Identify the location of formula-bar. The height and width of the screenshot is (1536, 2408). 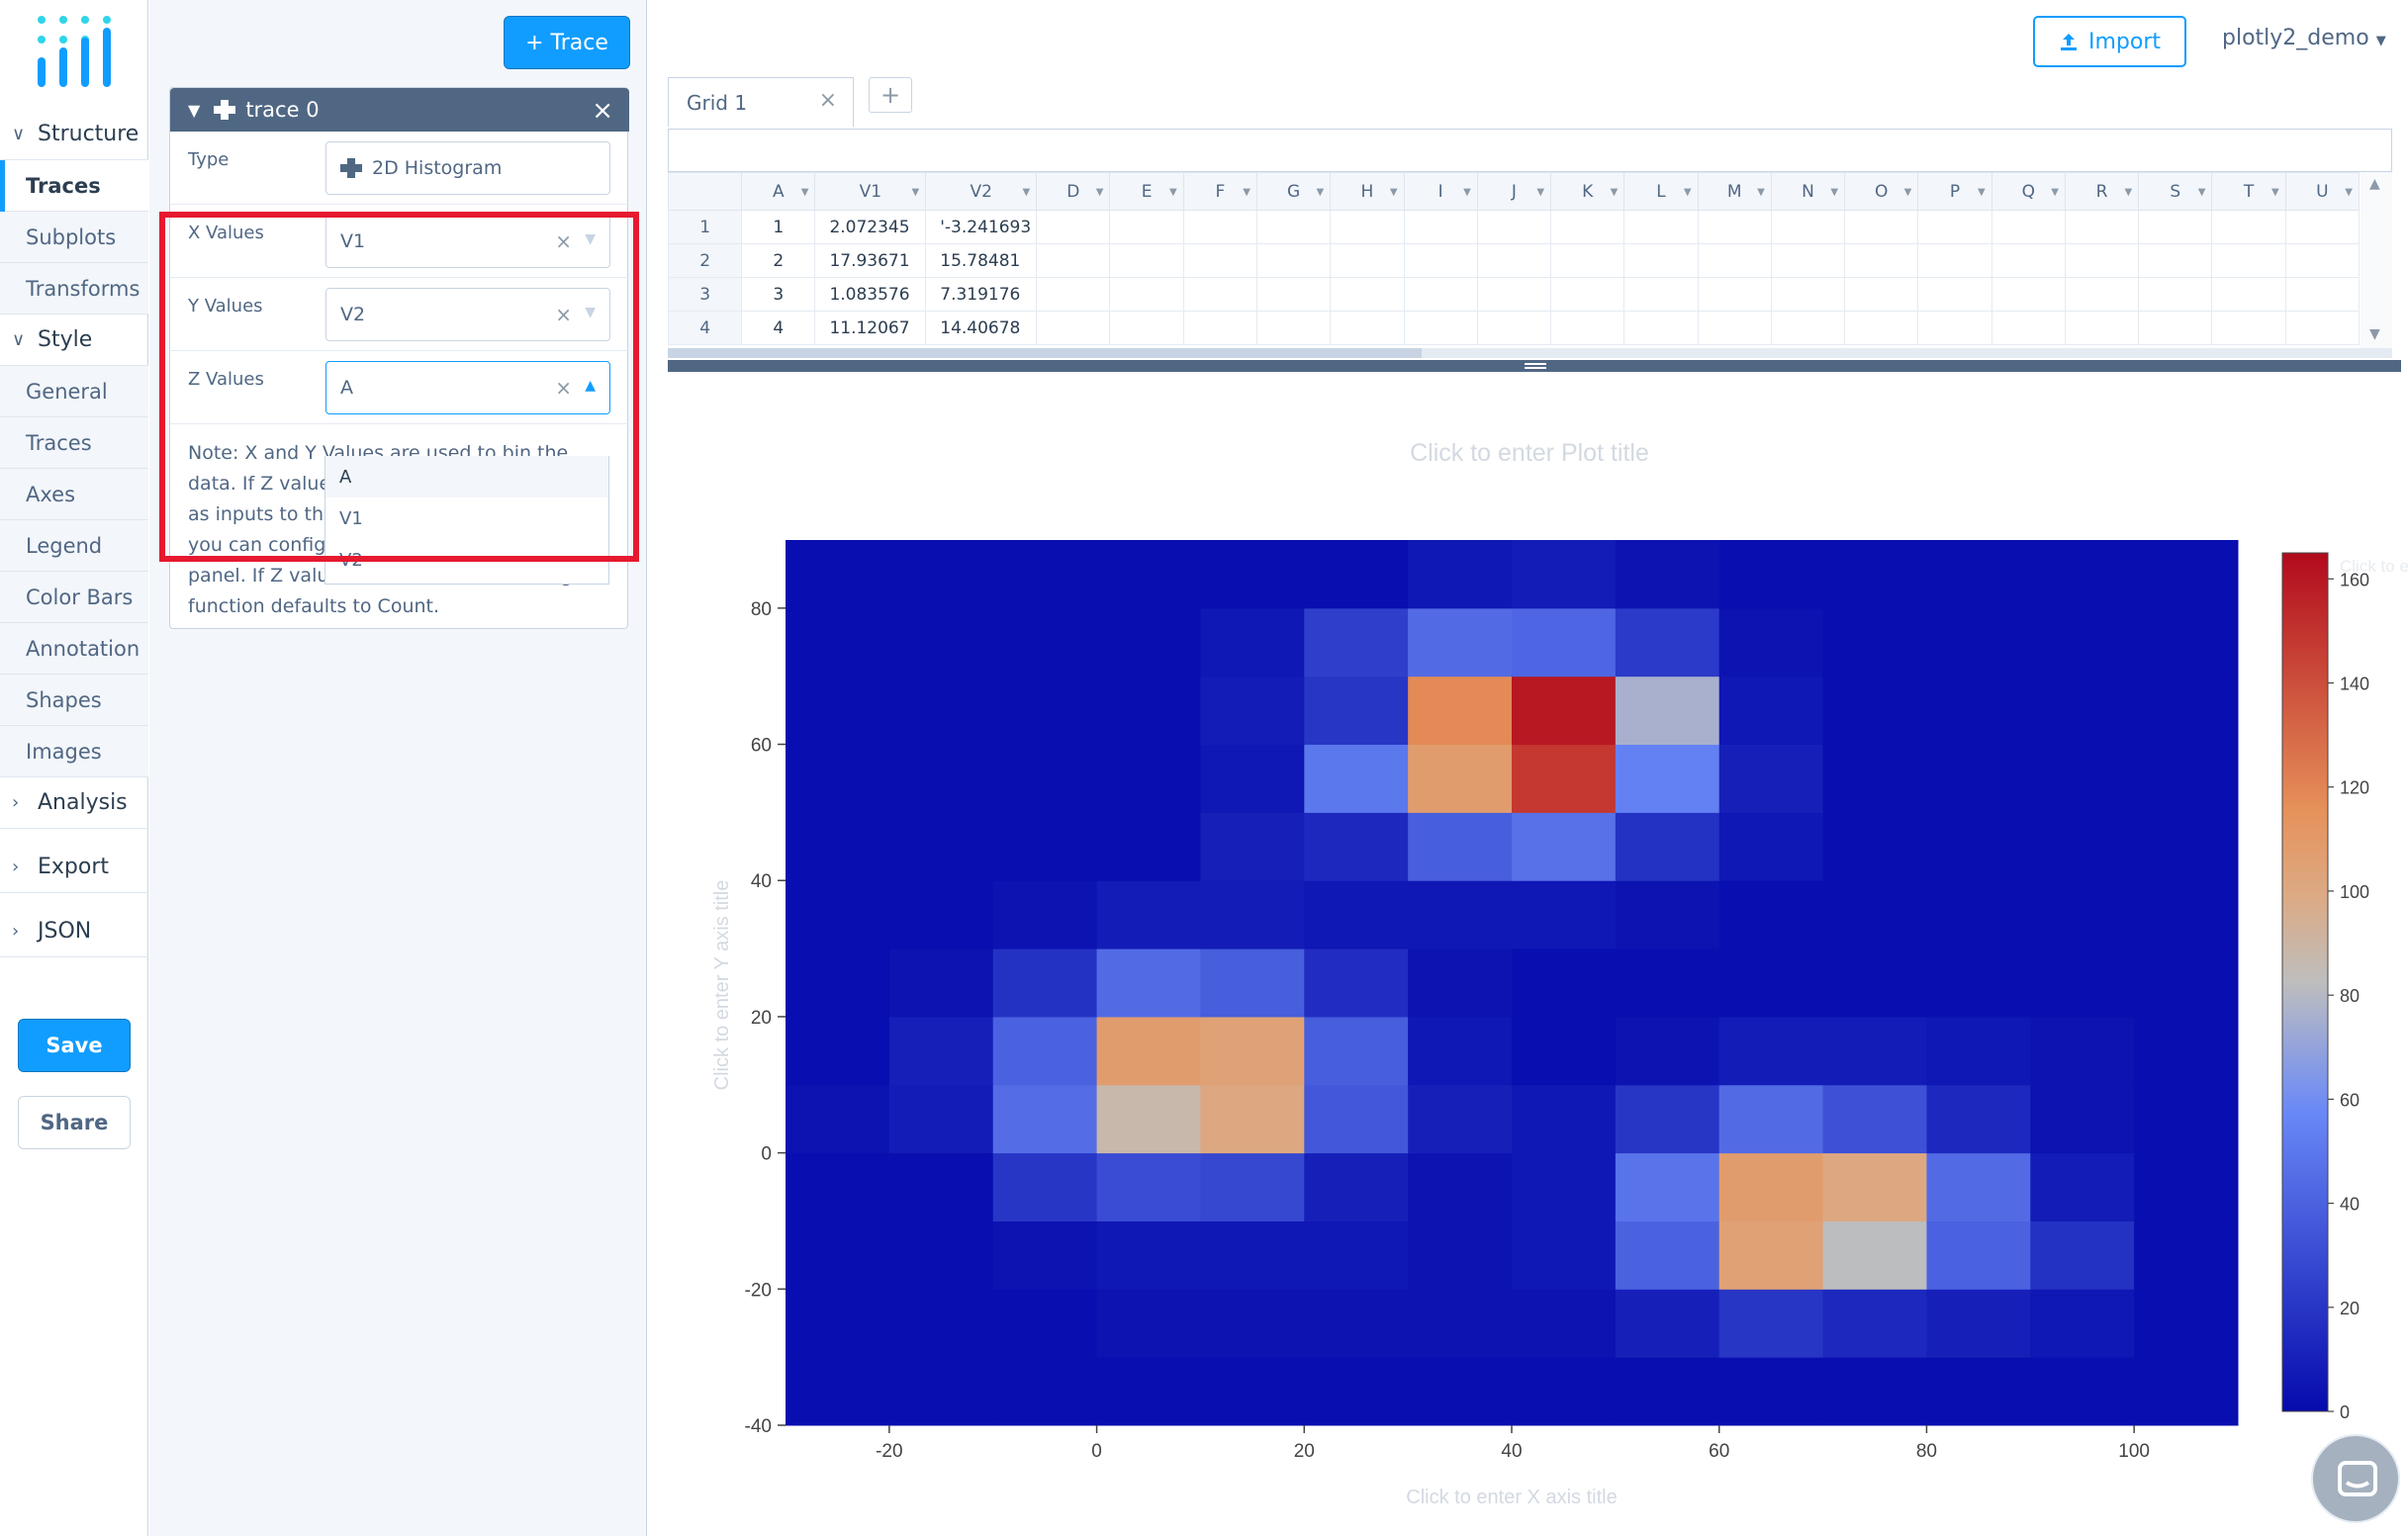
(1530, 150).